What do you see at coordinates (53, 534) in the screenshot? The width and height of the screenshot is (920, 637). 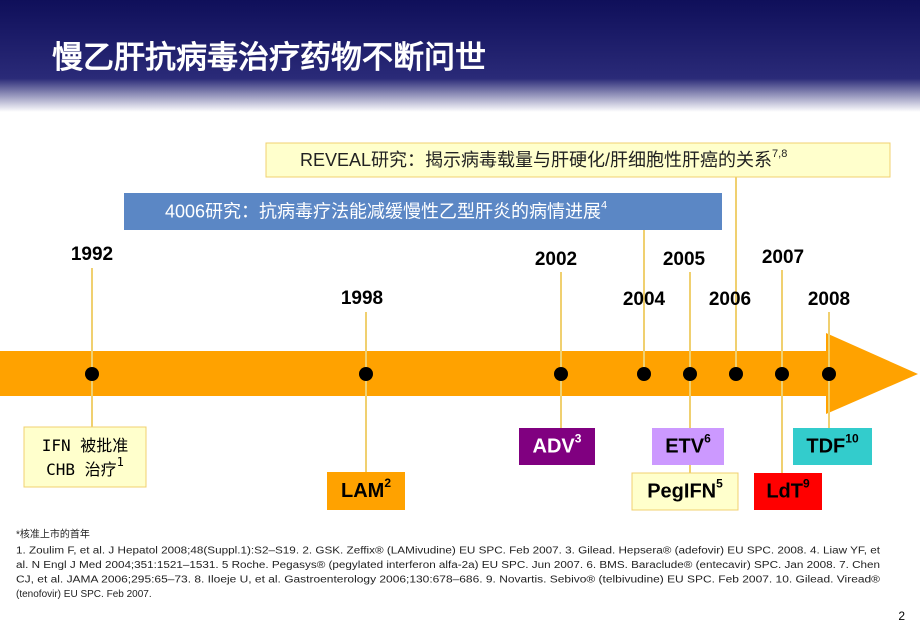 I see `footnote-note: *核准上市的首年` at bounding box center [53, 534].